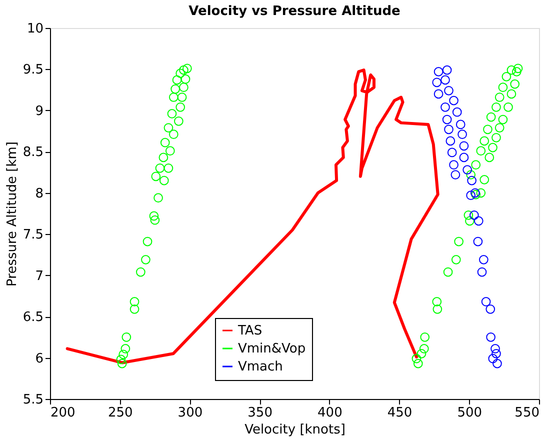  I want to click on y-tick-label: 5.5, so click(33, 400).